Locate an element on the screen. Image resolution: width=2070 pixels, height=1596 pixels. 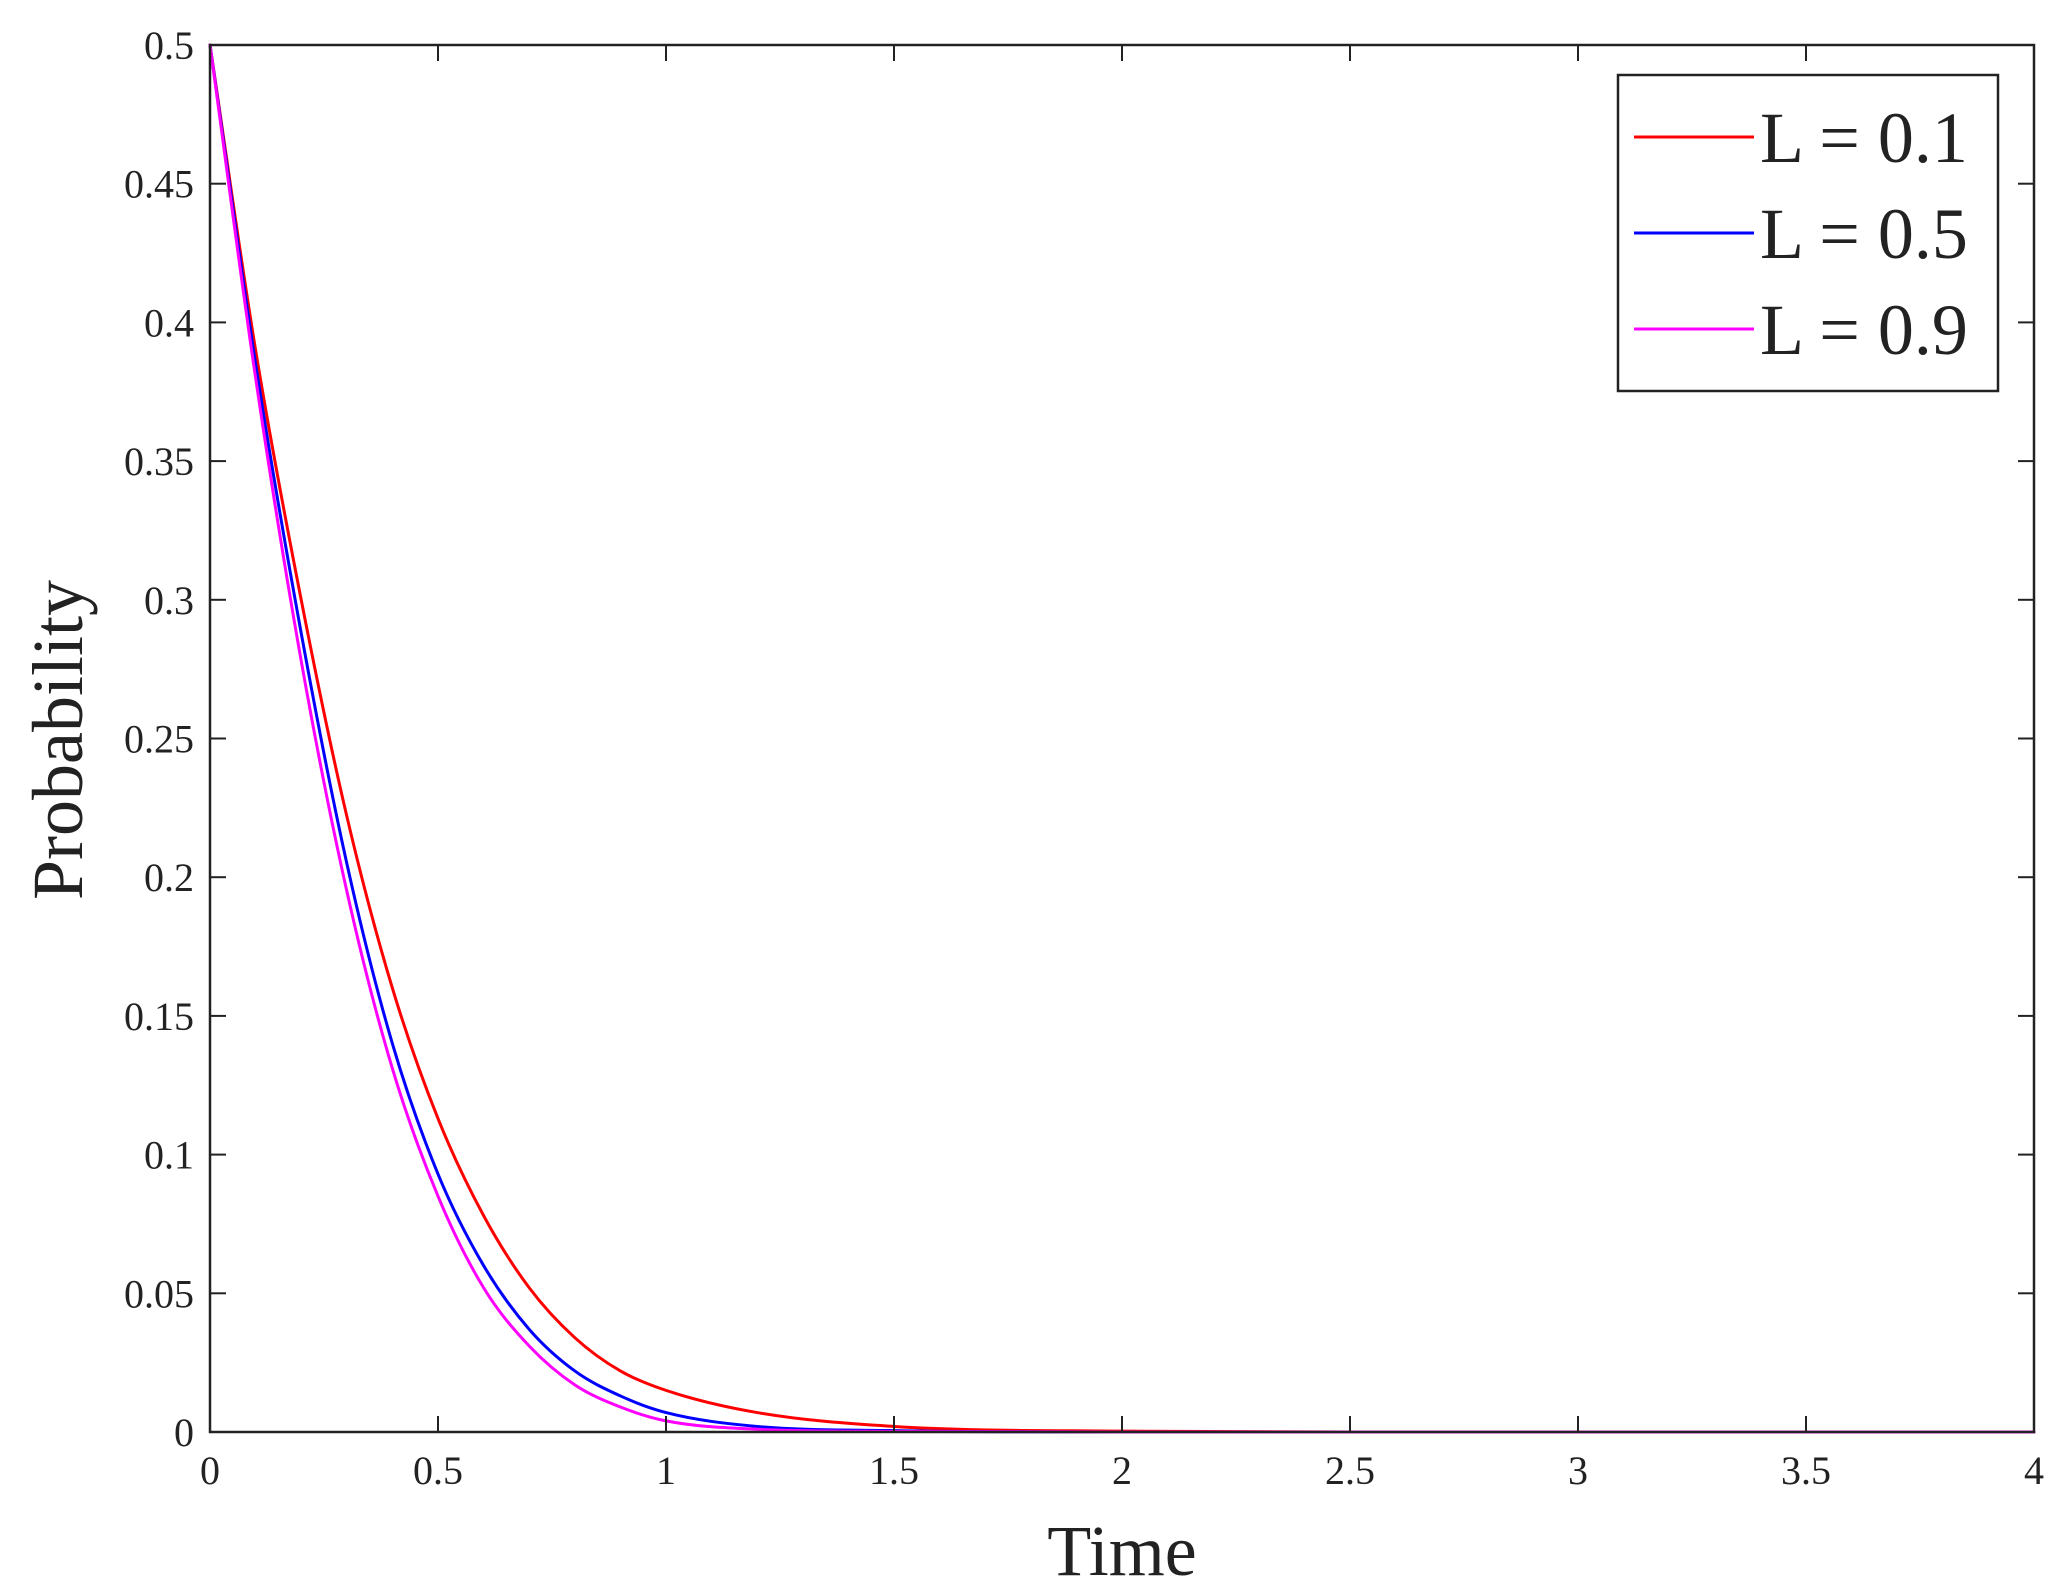
x-tick-label: 0.5 is located at coordinates (438, 1470).